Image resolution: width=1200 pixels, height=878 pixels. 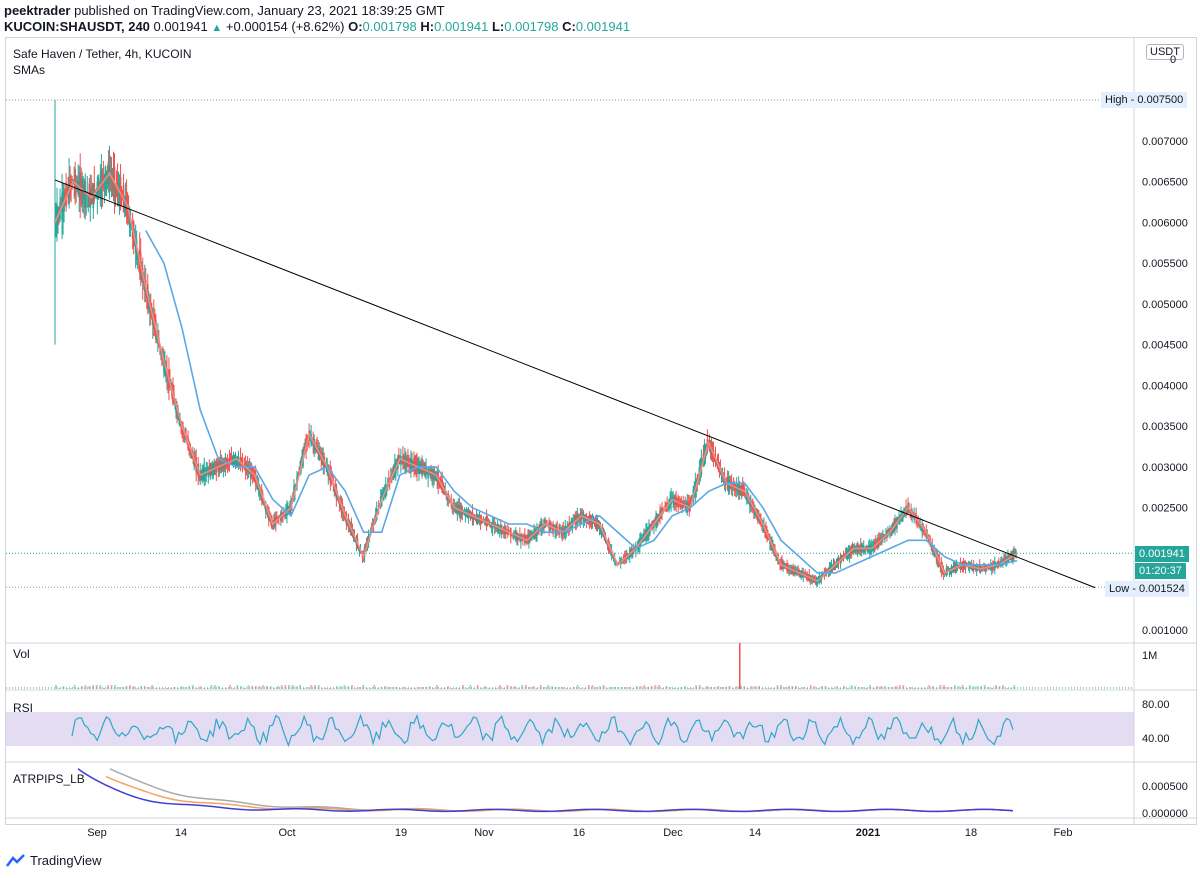 What do you see at coordinates (1165, 509) in the screenshot?
I see `y-tick-label: 0.002500` at bounding box center [1165, 509].